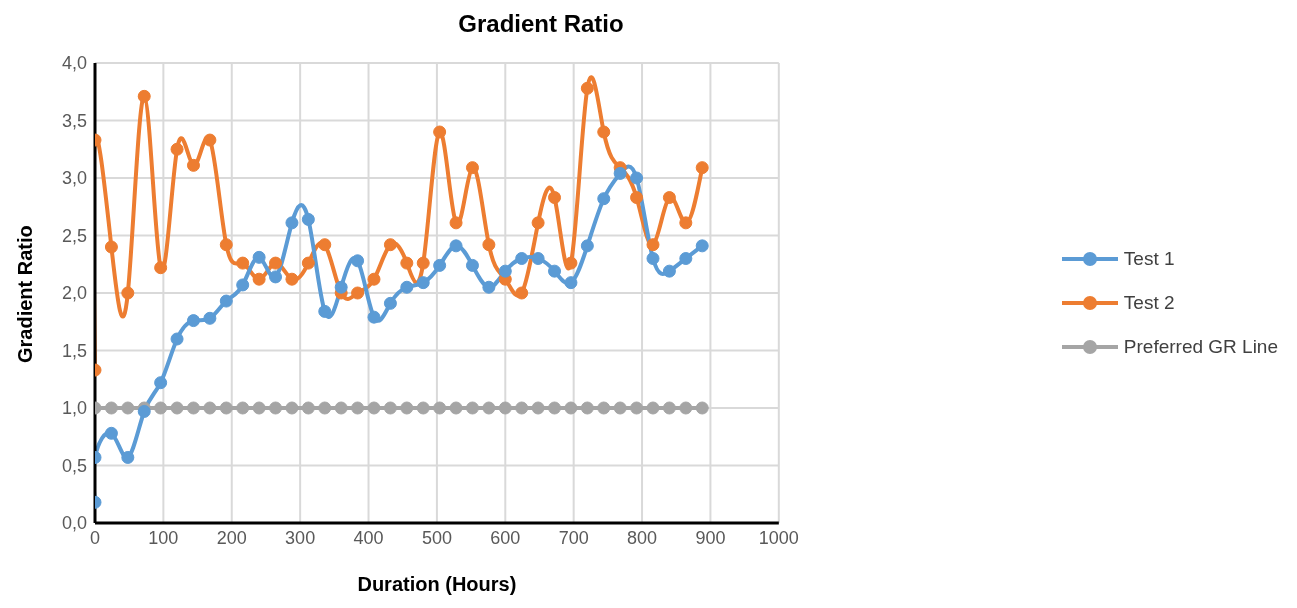 The height and width of the screenshot is (608, 1297). What do you see at coordinates (573, 537) in the screenshot?
I see `x-tick-label: 700` at bounding box center [573, 537].